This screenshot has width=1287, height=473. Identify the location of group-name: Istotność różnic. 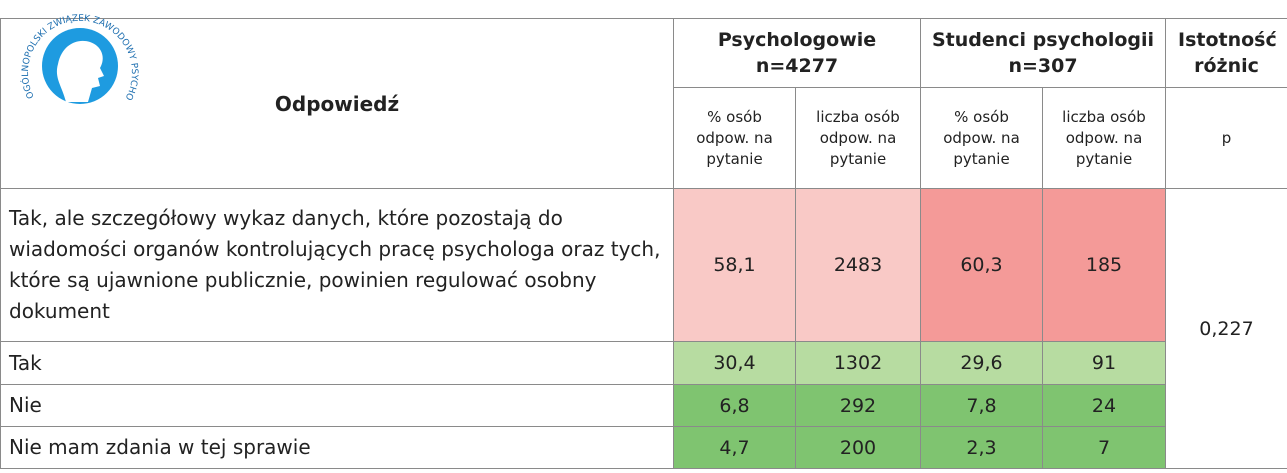
(1227, 53).